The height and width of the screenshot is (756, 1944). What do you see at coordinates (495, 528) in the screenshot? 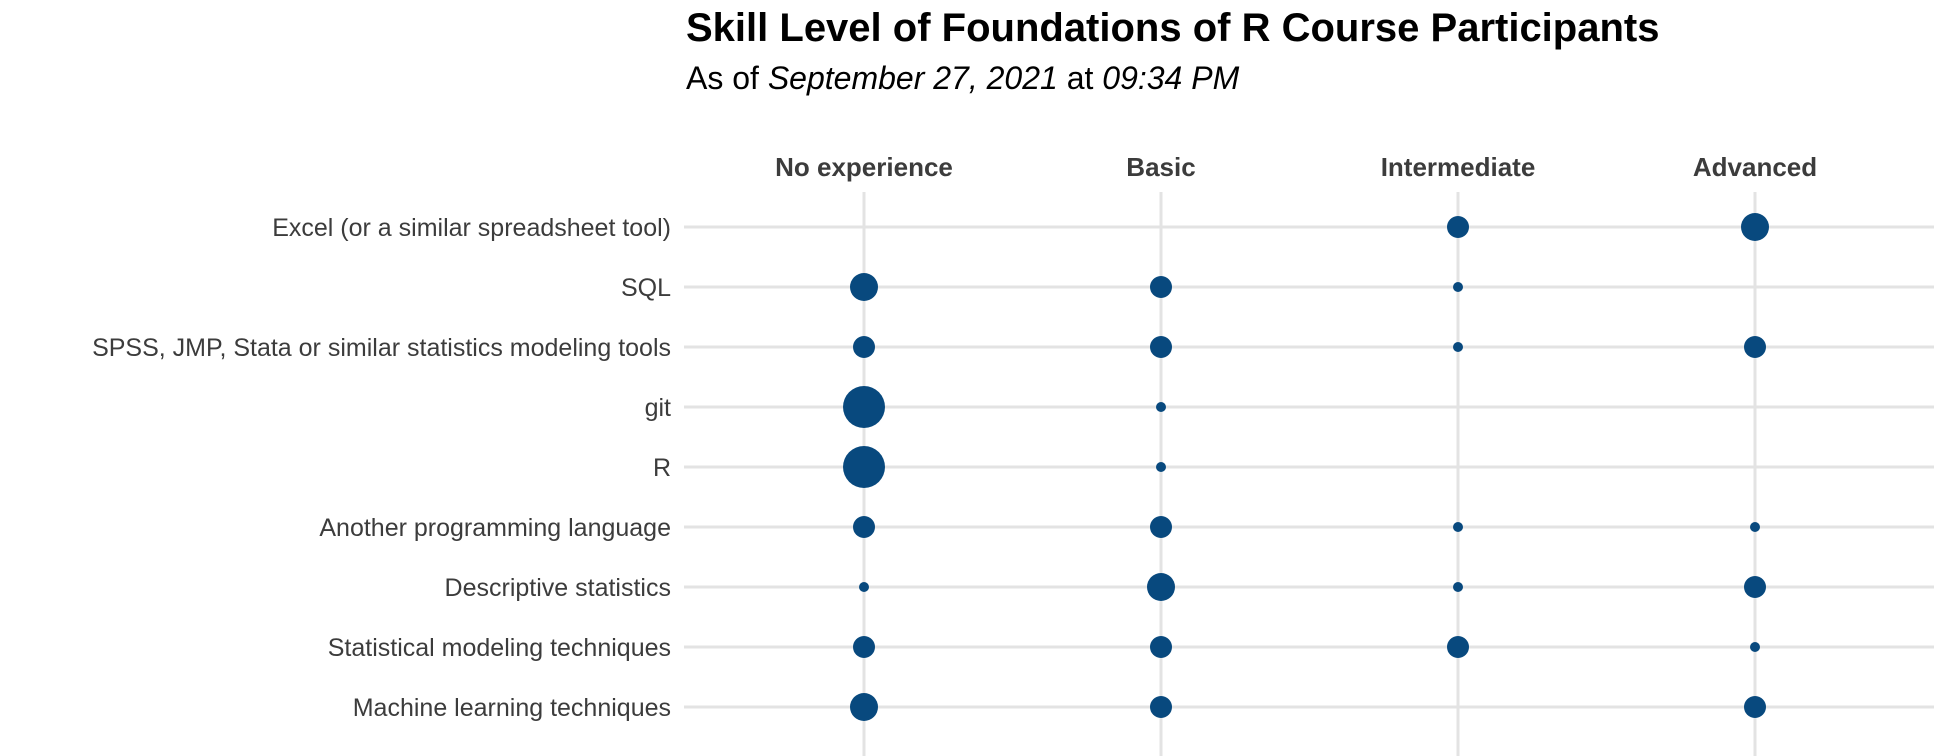
I see `y-tick-label: Another programming language` at bounding box center [495, 528].